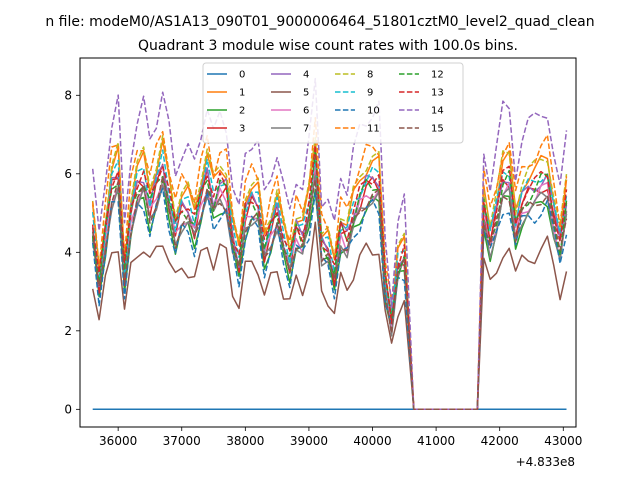 The width and height of the screenshot is (640, 480). Describe the element at coordinates (306, 111) in the screenshot. I see `legend-label-6: 6` at that location.